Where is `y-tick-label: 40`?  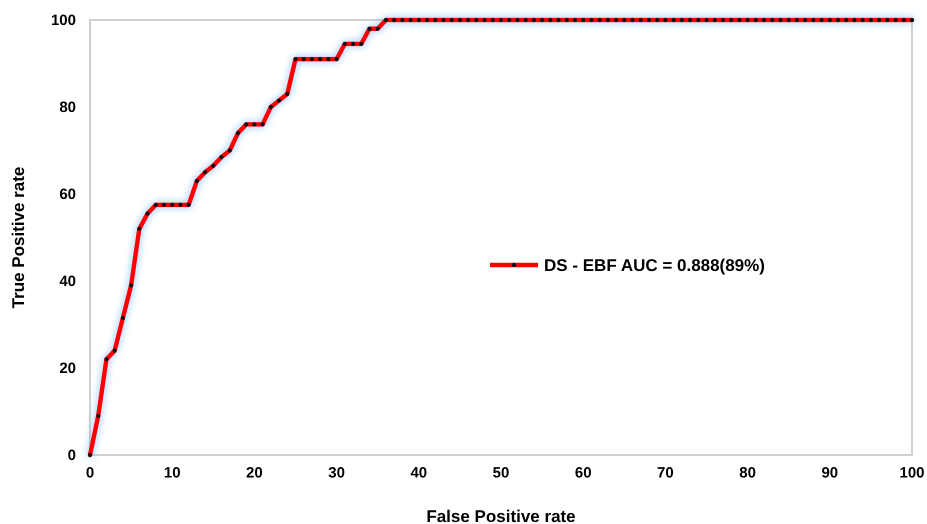
y-tick-label: 40 is located at coordinates (67, 281).